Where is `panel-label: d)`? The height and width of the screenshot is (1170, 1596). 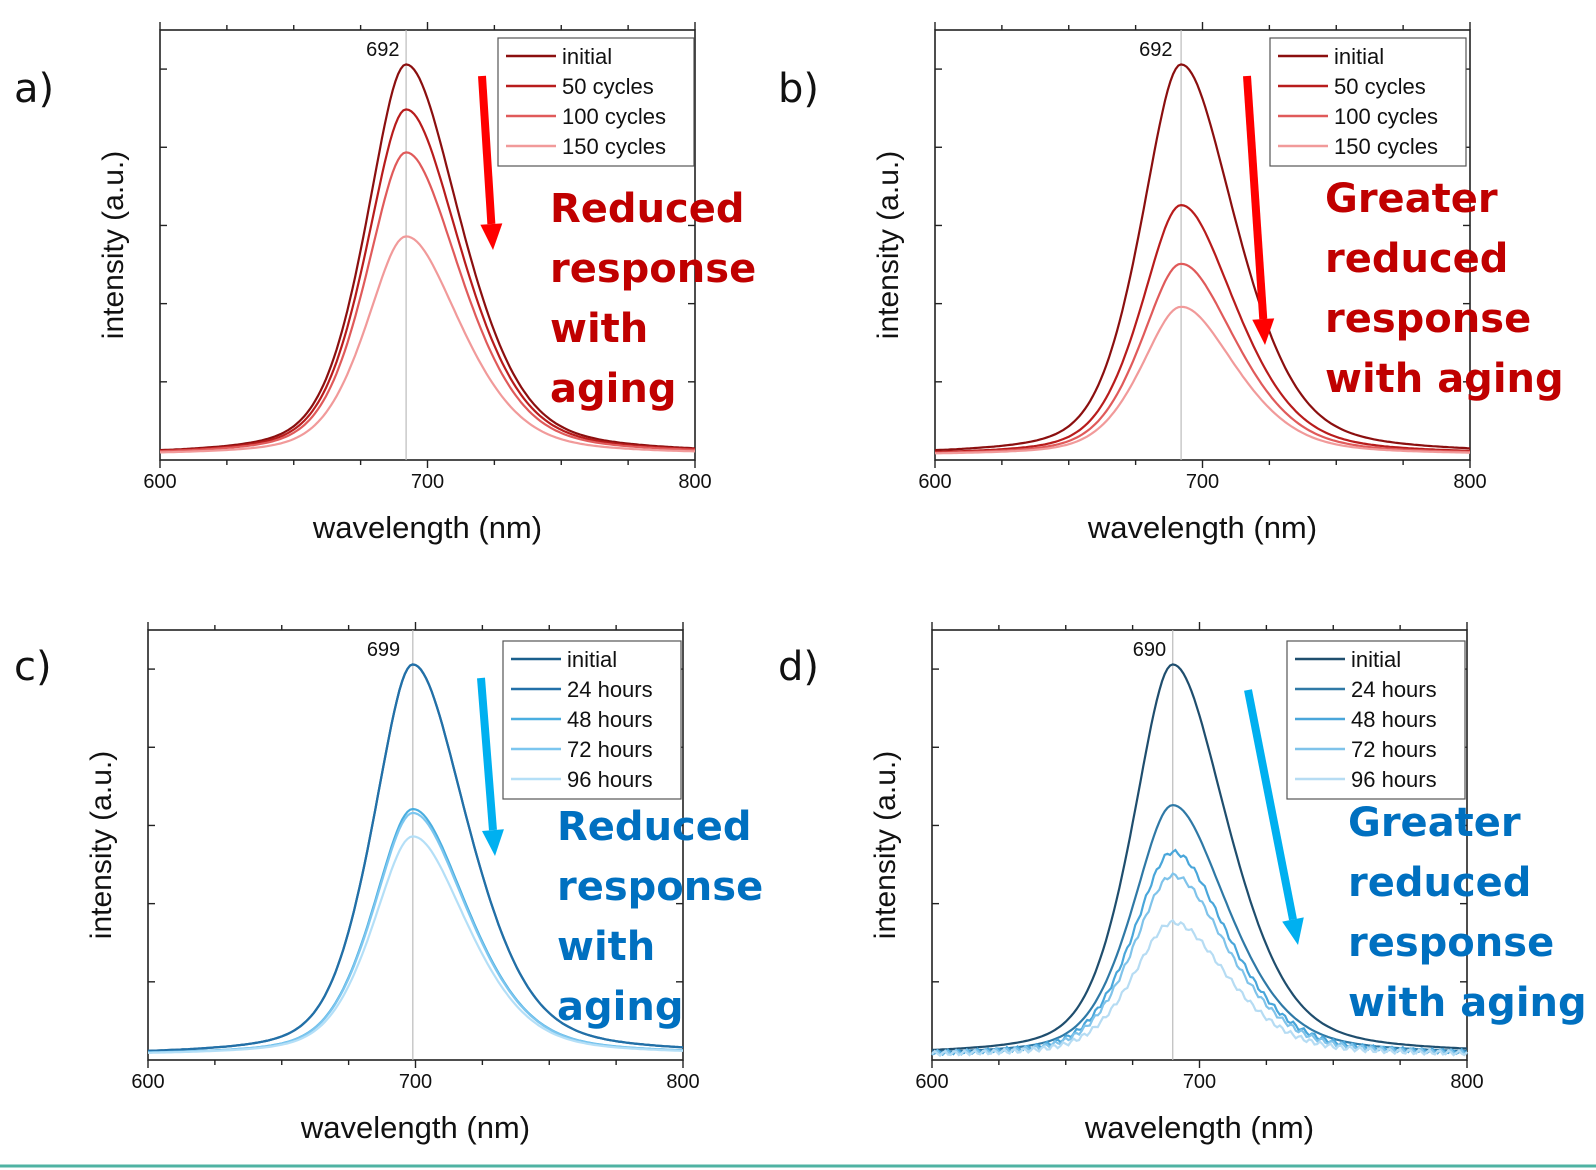 panel-label: d) is located at coordinates (798, 667).